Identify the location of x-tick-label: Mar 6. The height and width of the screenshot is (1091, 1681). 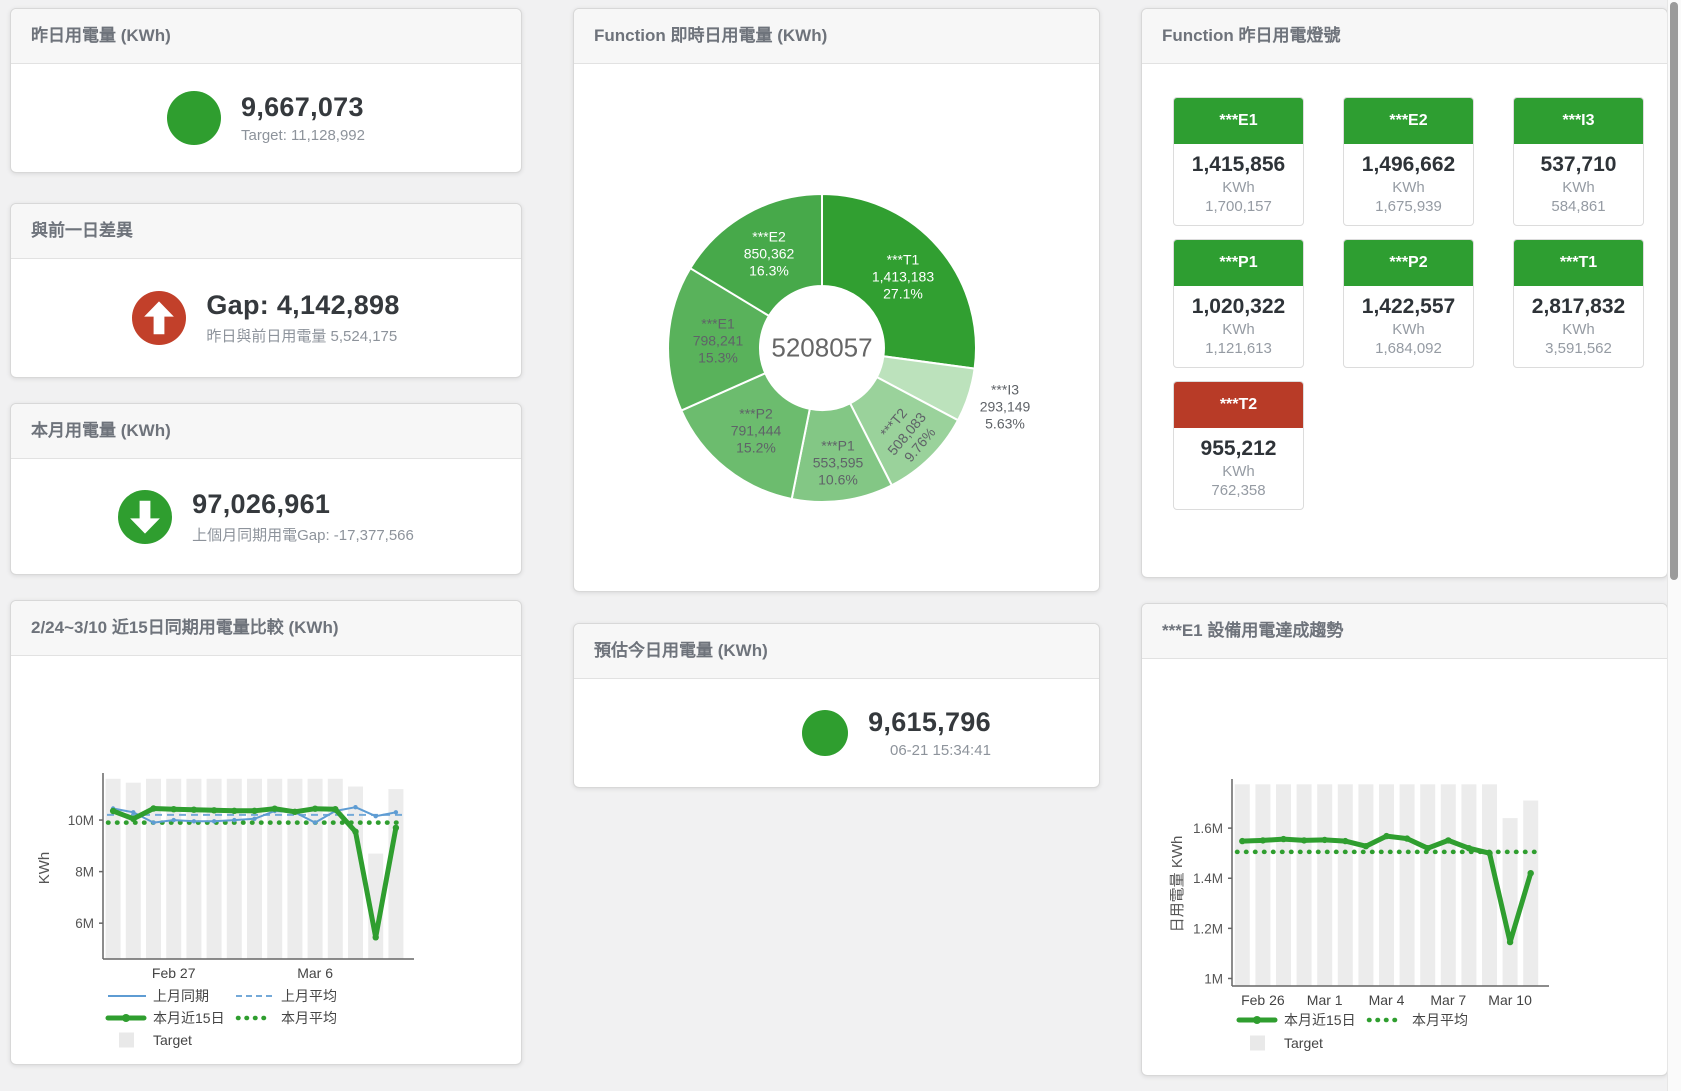
(315, 973).